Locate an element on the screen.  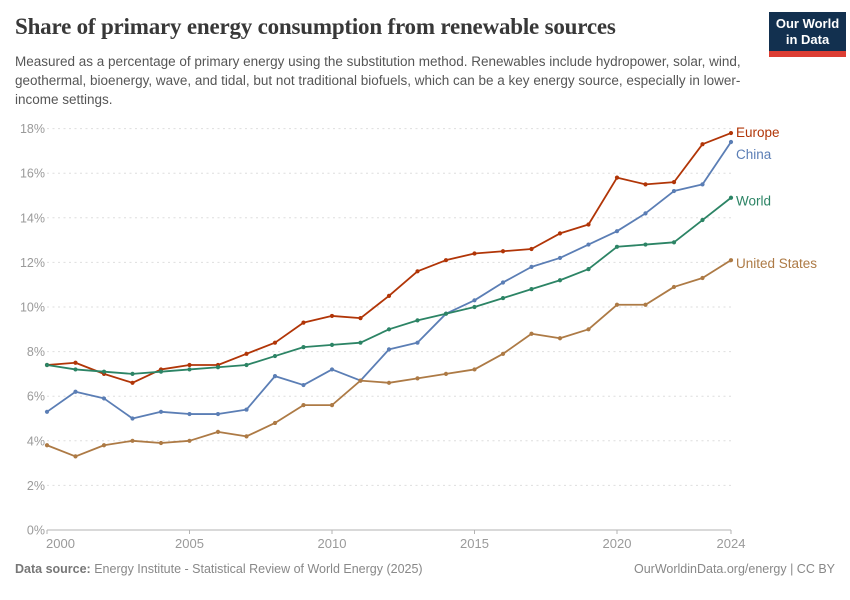
series-label-united-states: United States is located at coordinates (776, 263).